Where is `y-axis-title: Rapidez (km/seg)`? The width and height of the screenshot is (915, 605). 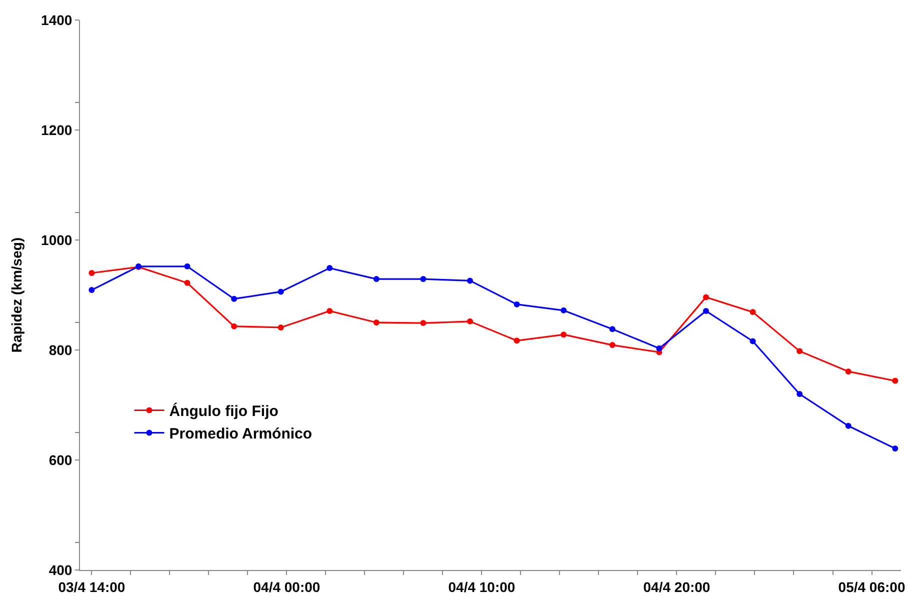 y-axis-title: Rapidez (km/seg) is located at coordinates (16, 295).